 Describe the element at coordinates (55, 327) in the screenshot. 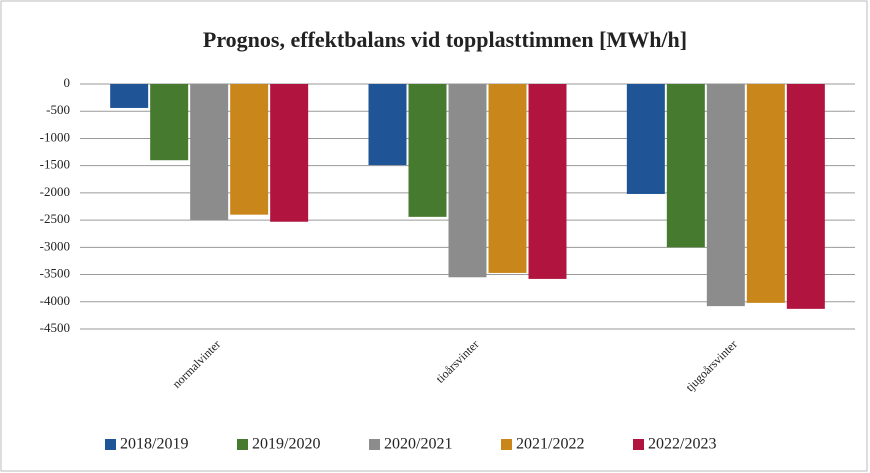

I see `y-tick-label: -4500` at that location.